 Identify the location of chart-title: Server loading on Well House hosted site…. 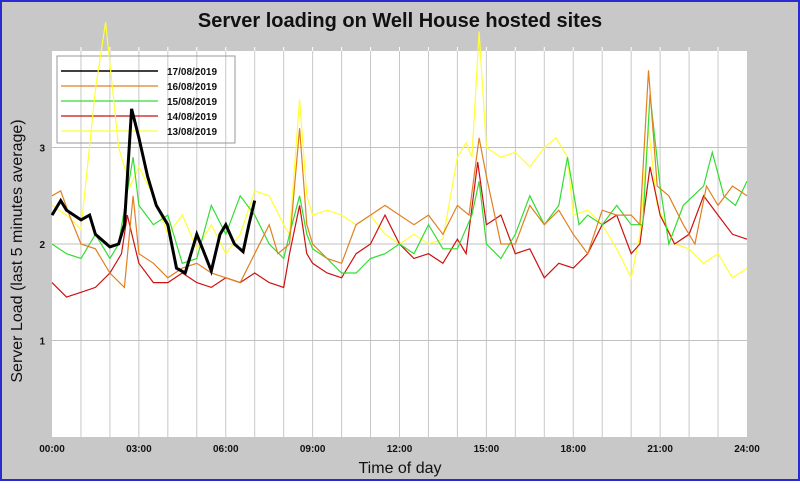
(400, 21).